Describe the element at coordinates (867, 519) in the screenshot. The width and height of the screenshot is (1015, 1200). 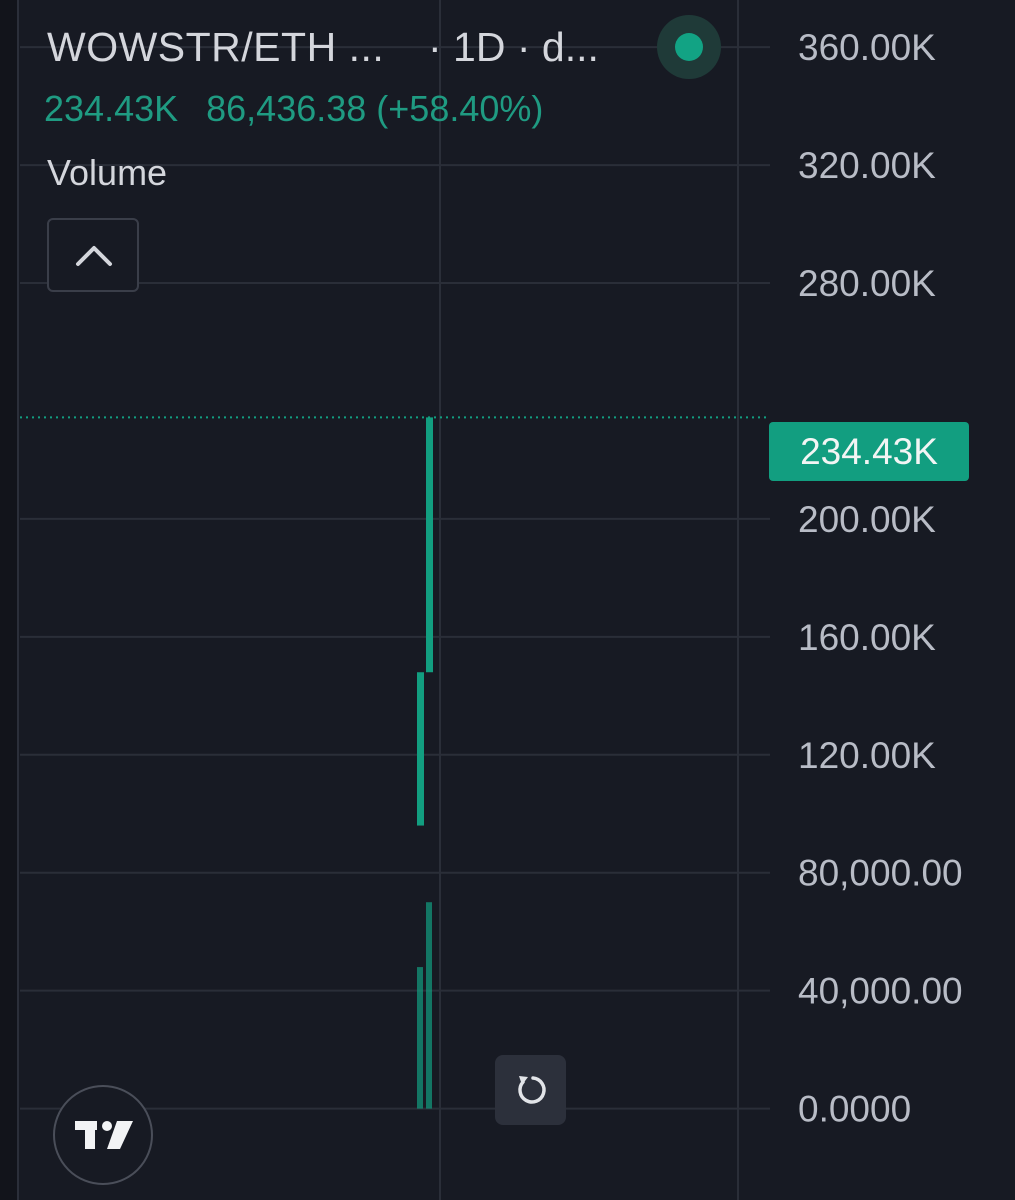
I see `y-axis-tick-label: 200.00K` at that location.